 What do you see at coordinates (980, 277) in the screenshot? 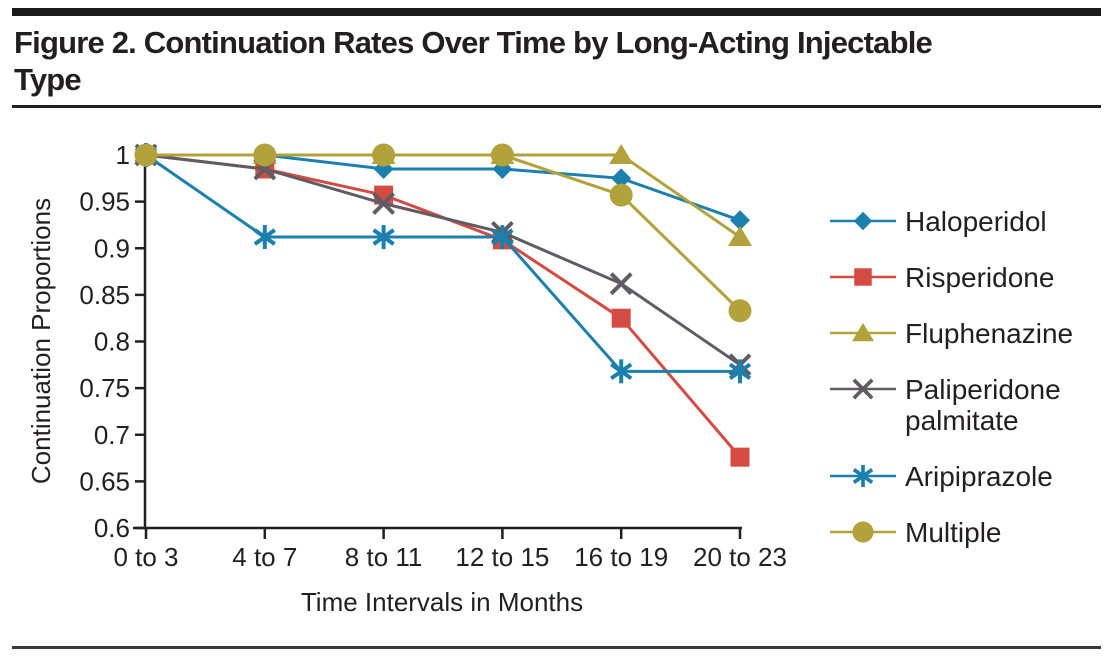
I see `legend-label-risperidone: Risperidone` at bounding box center [980, 277].